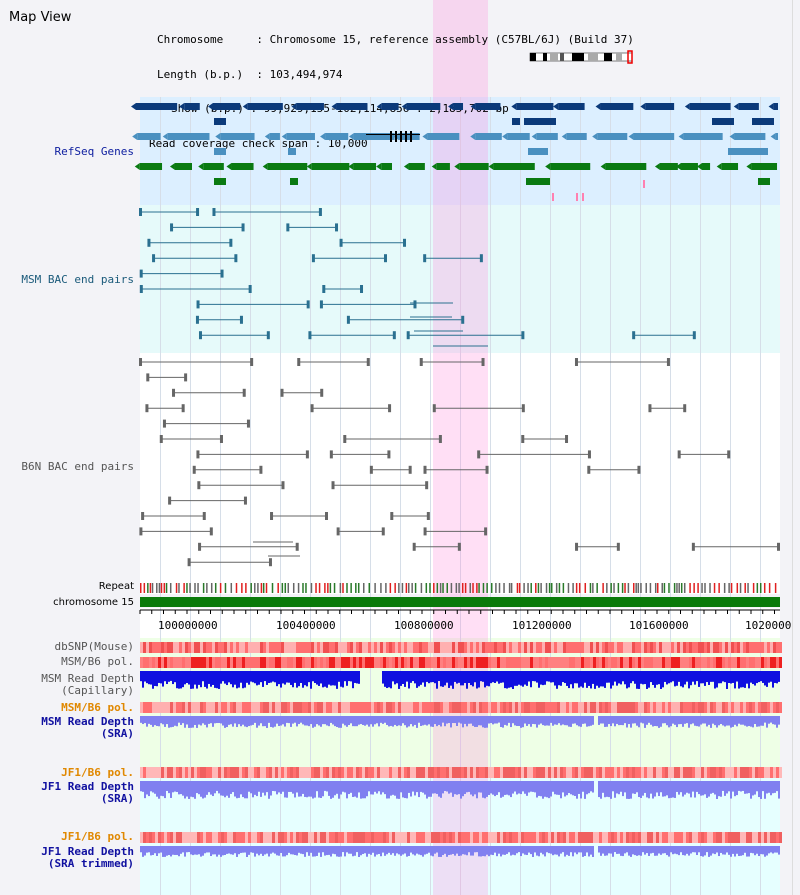 The height and width of the screenshot is (895, 800). I want to click on highlight-region, so click(460, 447).